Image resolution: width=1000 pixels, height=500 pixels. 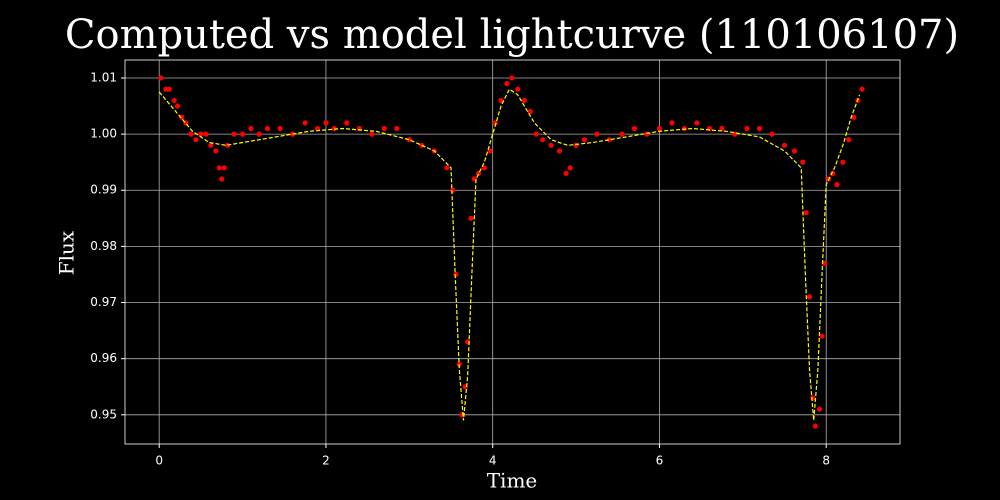 I want to click on x-tick-label: 2, so click(x=326, y=461).